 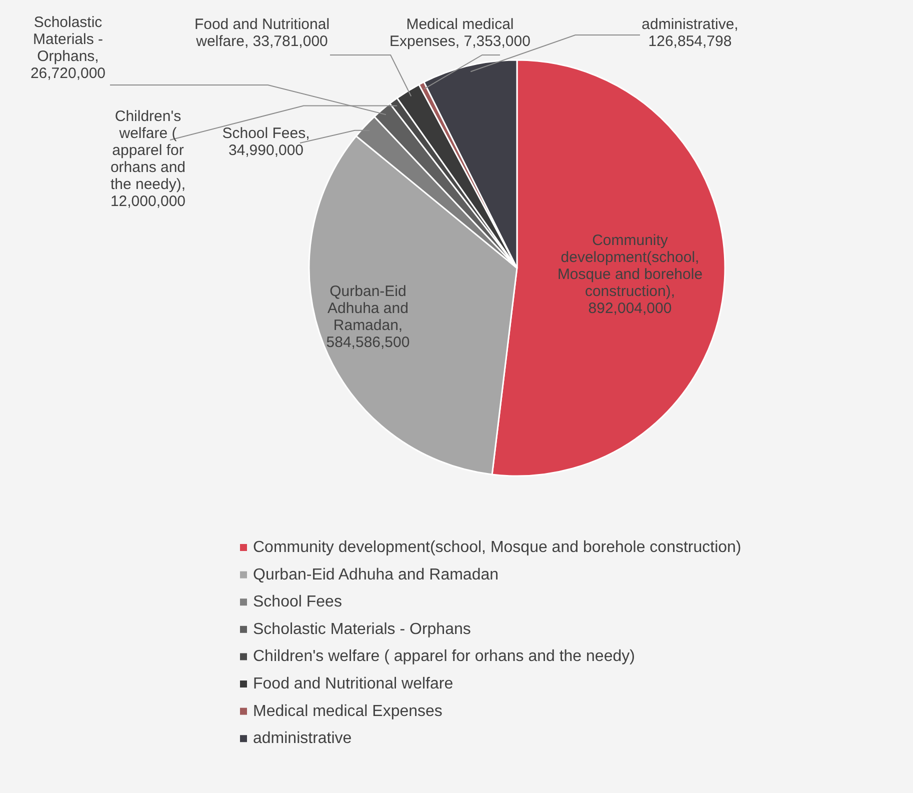 I want to click on legend-label: Qurban-Eid Adhuha and Ramadan, so click(x=376, y=575).